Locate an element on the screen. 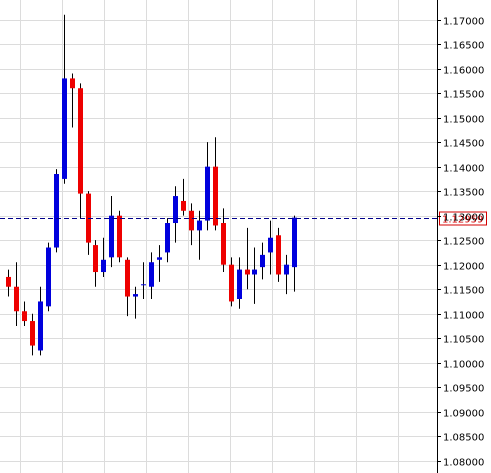 The width and height of the screenshot is (491, 473). tick-label: 1.10000 is located at coordinates (463, 365).